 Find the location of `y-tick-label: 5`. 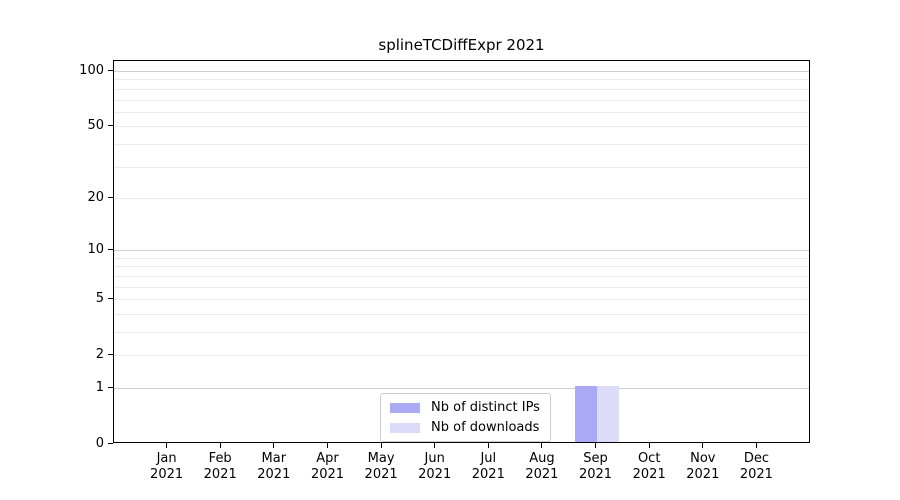

y-tick-label: 5 is located at coordinates (99, 299).